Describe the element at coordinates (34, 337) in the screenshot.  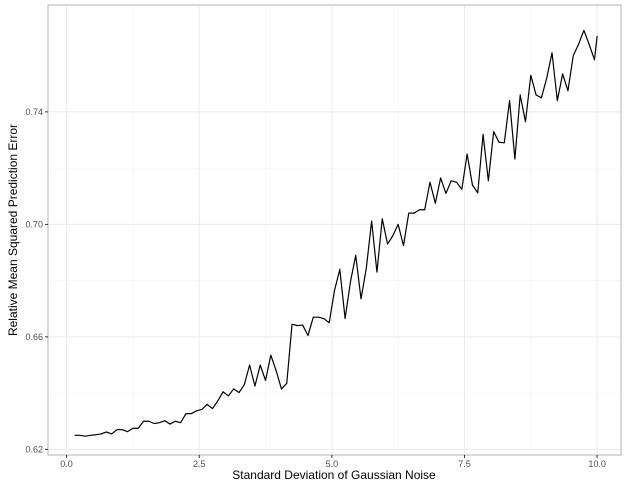
I see `y-tick-label: 0.66` at that location.